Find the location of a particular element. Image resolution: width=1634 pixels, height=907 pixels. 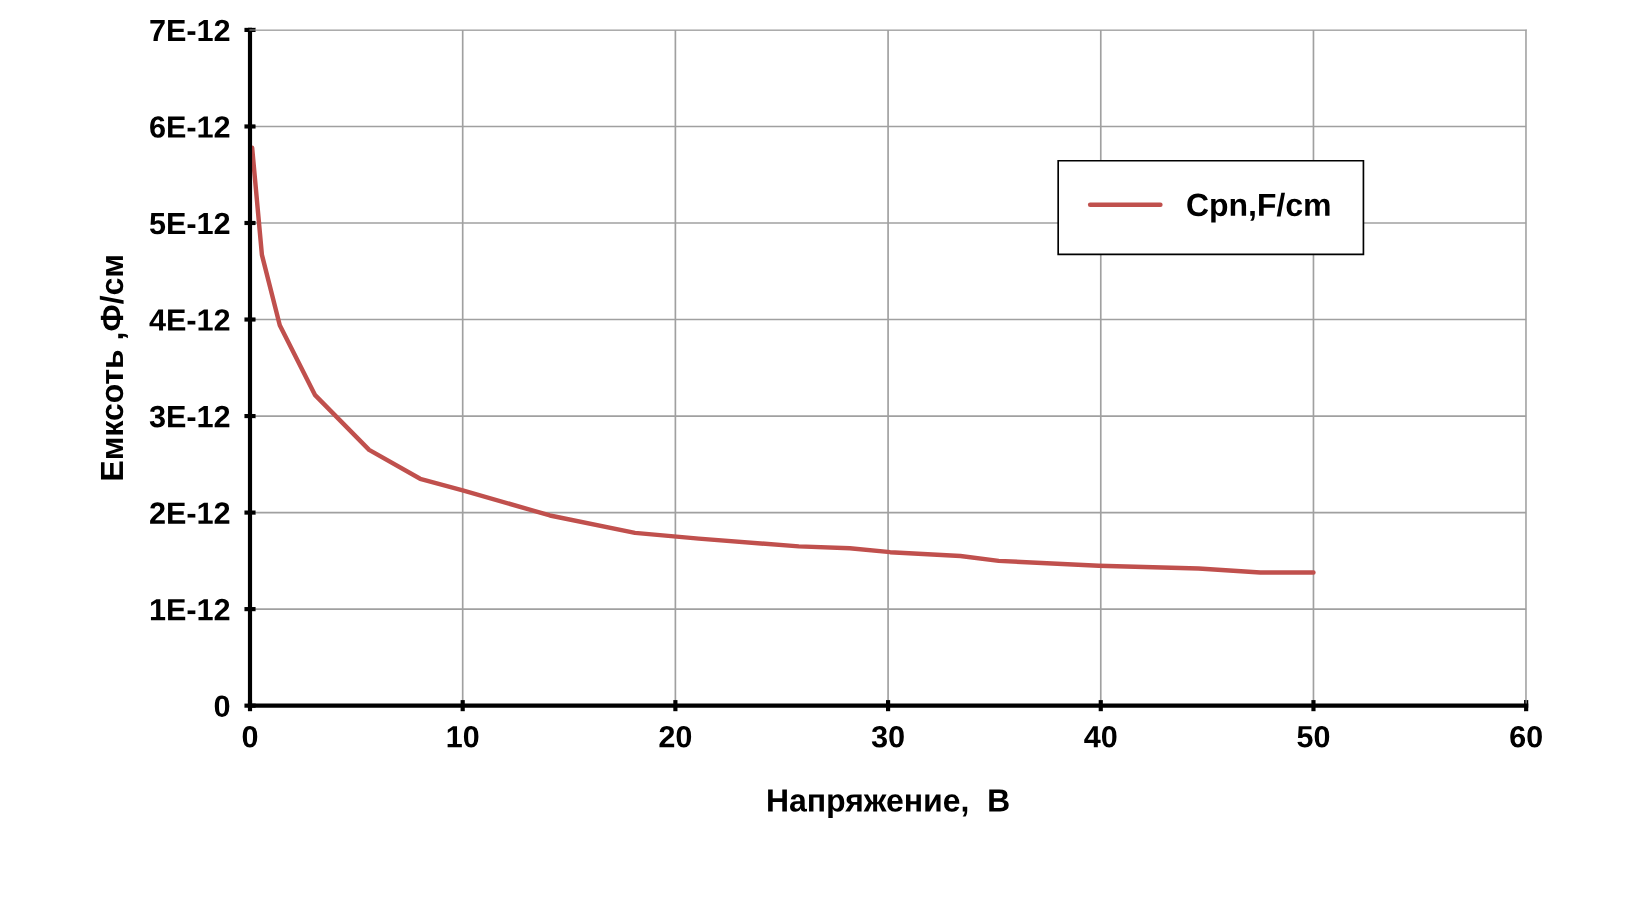

x-tick-label: 0 is located at coordinates (250, 736).